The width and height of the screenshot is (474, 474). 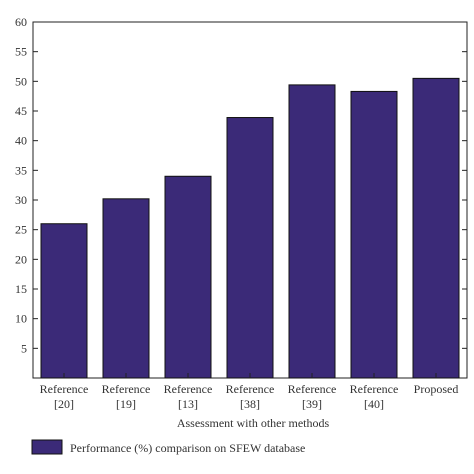 I want to click on y-tick-label: 55, so click(x=21, y=52).